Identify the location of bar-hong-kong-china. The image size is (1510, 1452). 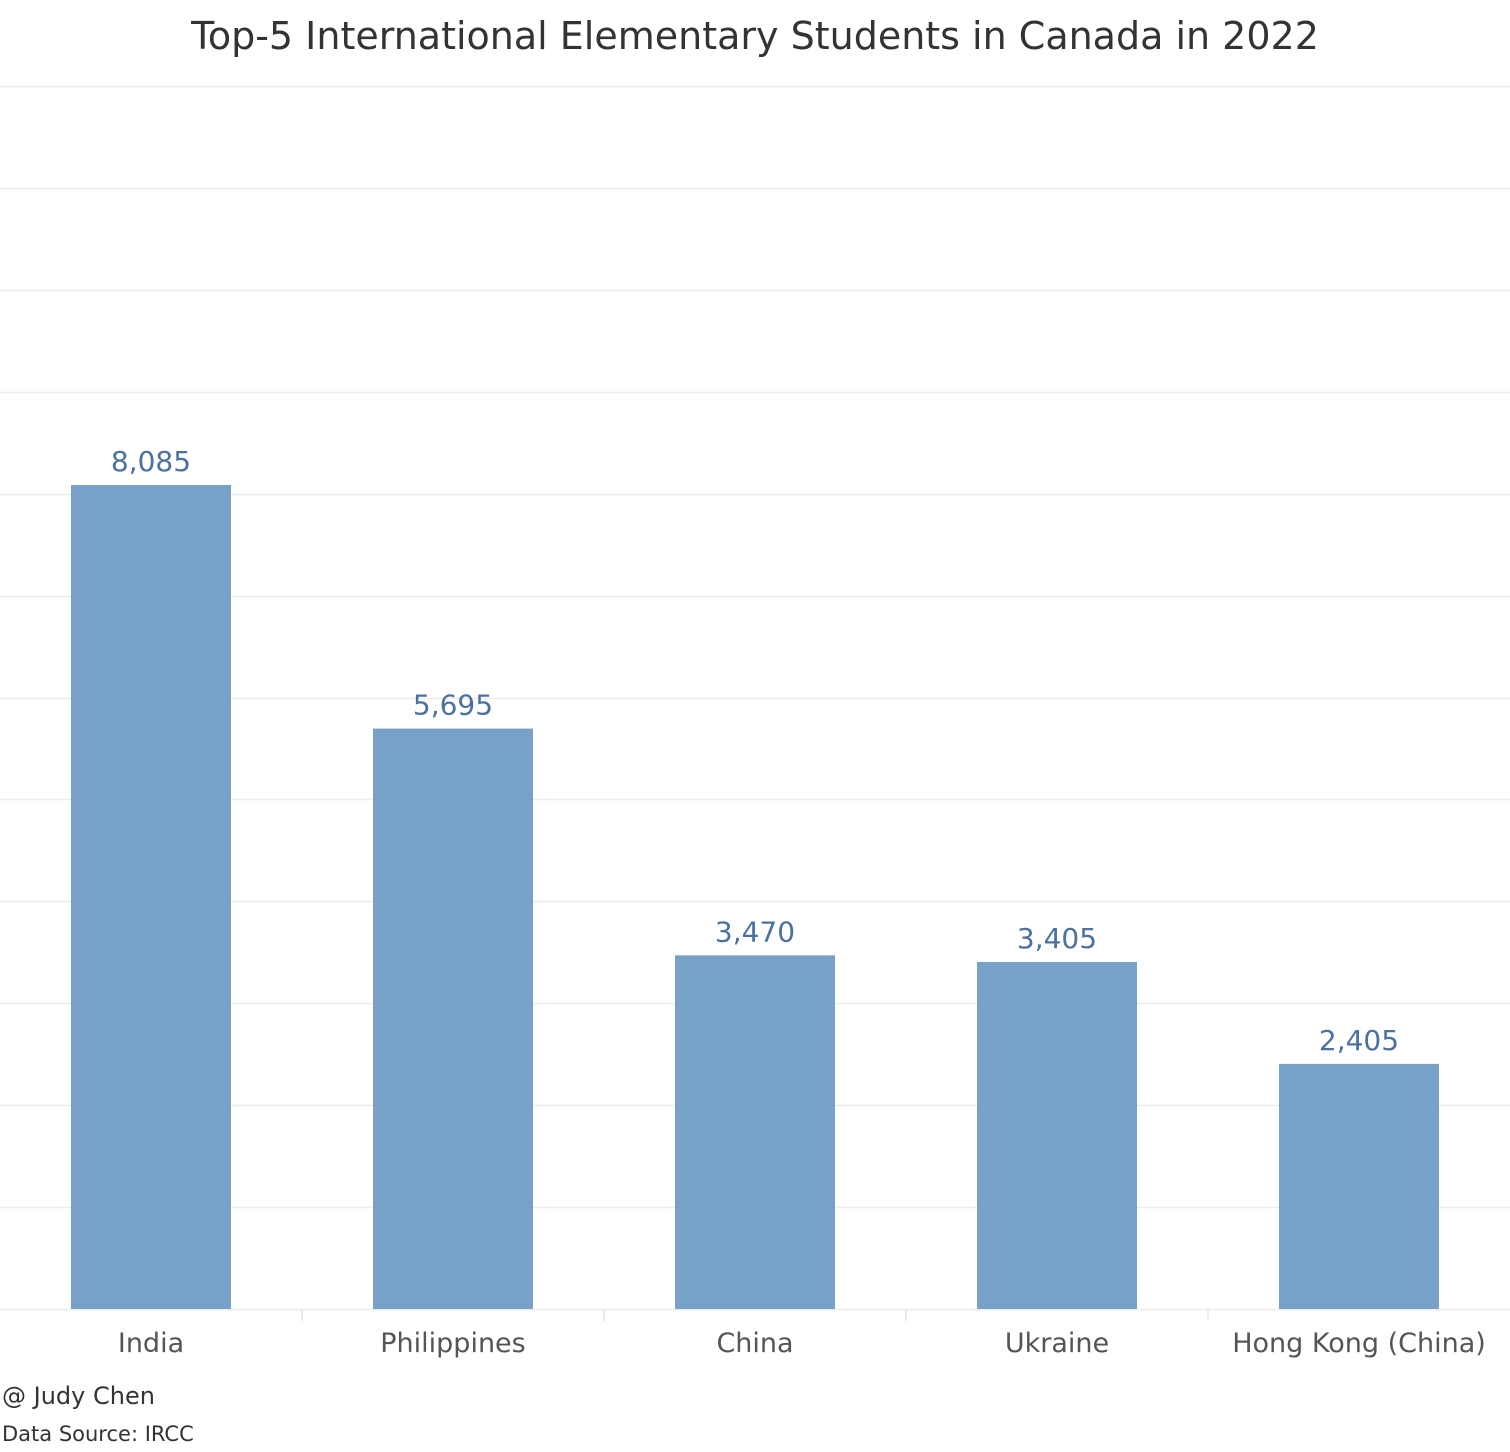
(1359, 1186).